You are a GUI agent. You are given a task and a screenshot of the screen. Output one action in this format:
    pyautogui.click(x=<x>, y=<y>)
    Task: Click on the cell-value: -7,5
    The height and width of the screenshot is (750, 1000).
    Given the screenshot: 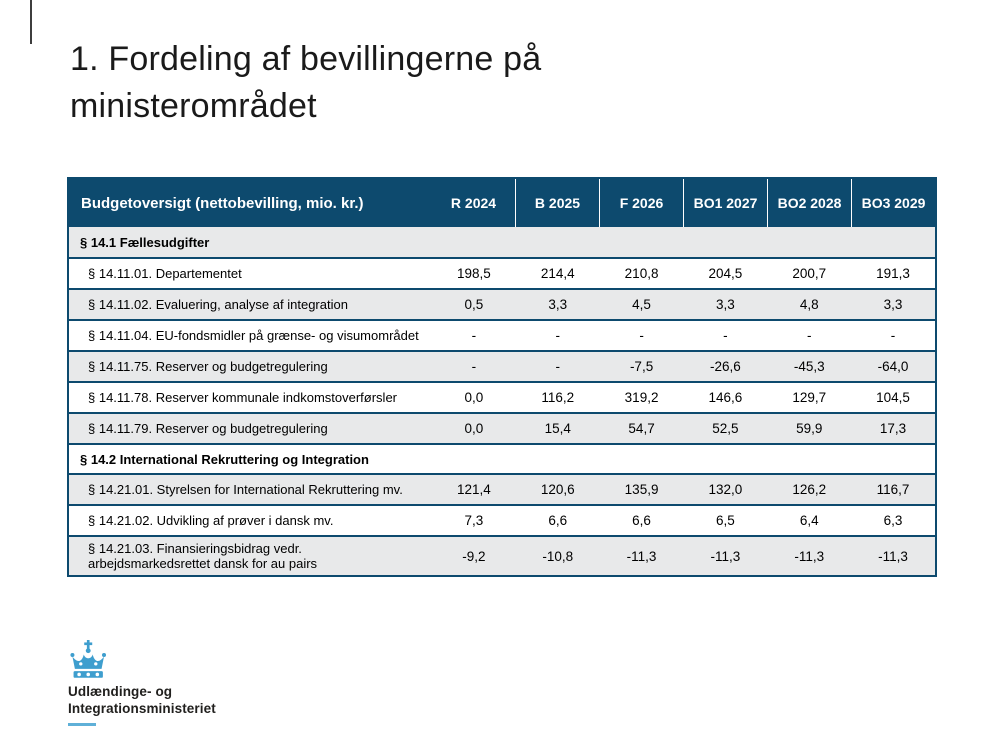 What is the action you would take?
    pyautogui.click(x=641, y=366)
    